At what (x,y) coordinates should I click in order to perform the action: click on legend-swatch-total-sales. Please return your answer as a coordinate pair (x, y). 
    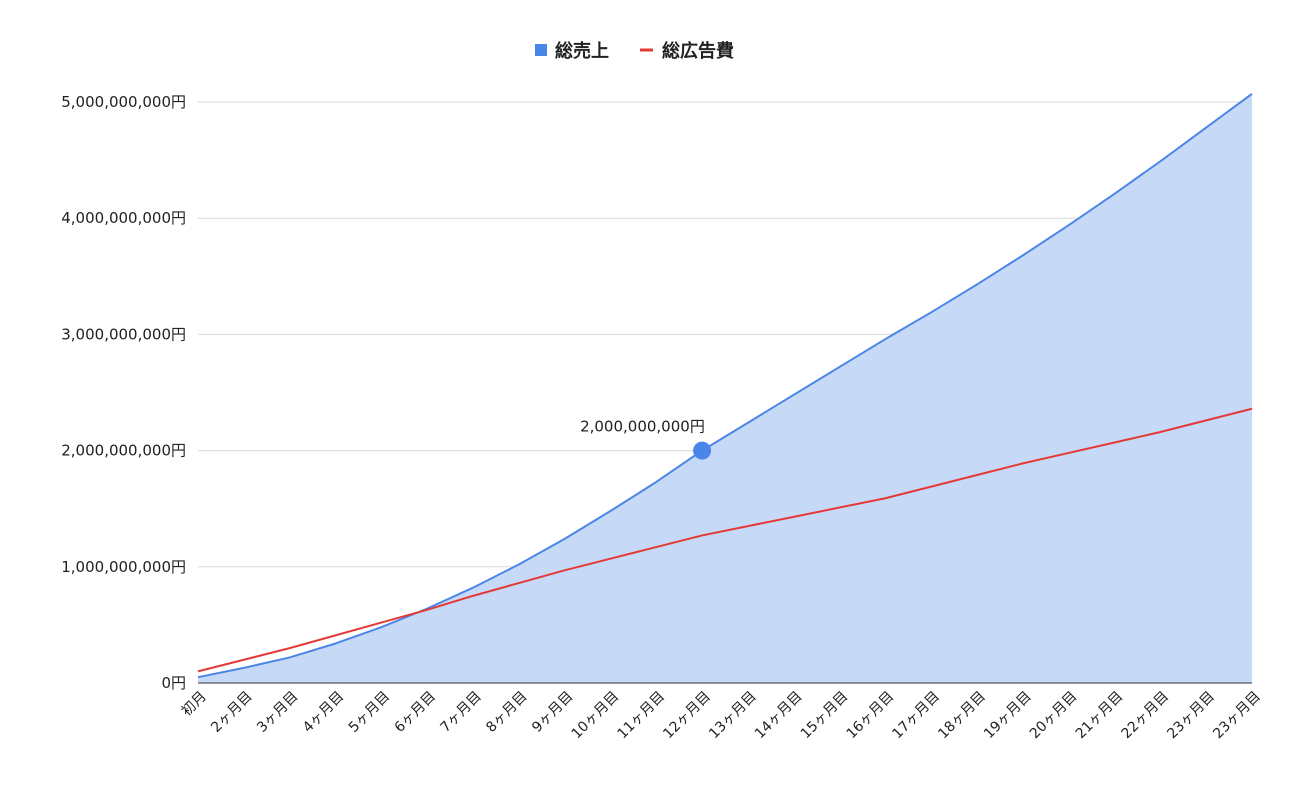
    Looking at the image, I should click on (541, 50).